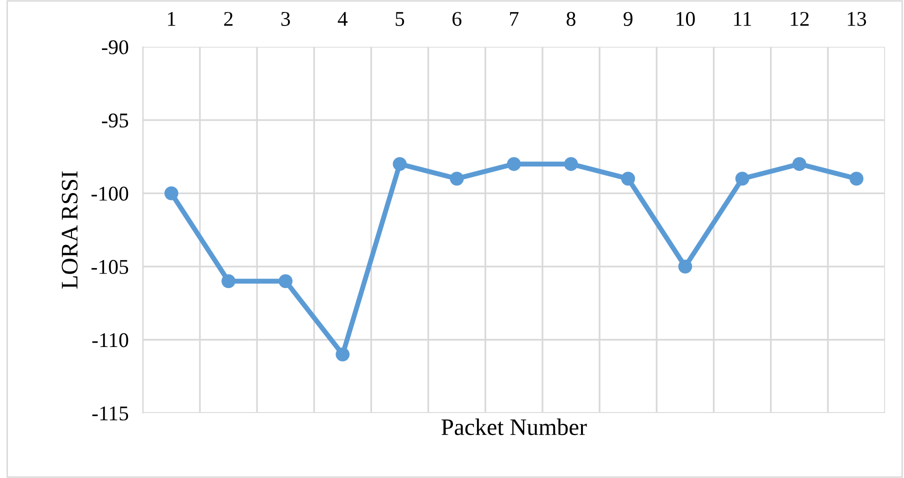  Describe the element at coordinates (799, 19) in the screenshot. I see `x-tick-label: 12` at that location.